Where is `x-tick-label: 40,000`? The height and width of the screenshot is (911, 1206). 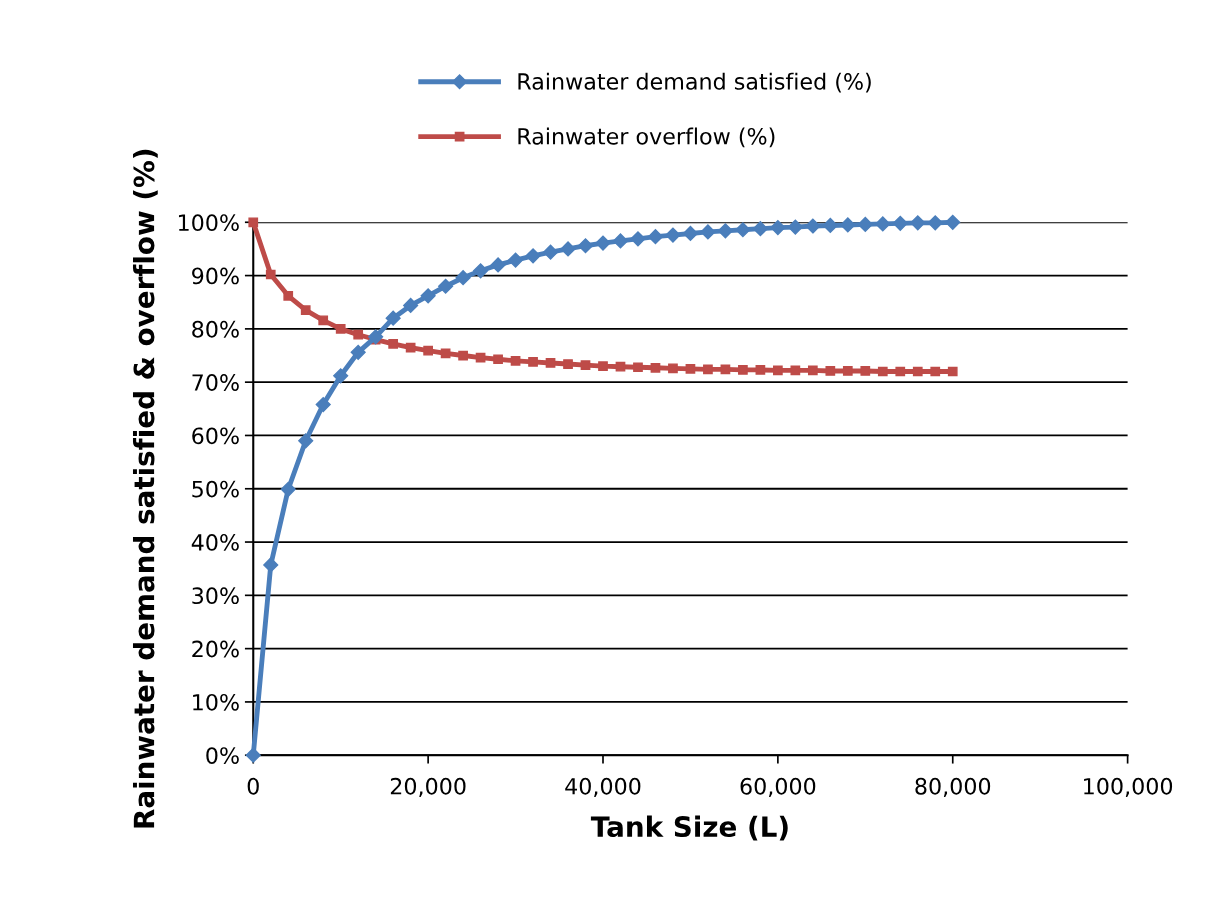 x-tick-label: 40,000 is located at coordinates (603, 787).